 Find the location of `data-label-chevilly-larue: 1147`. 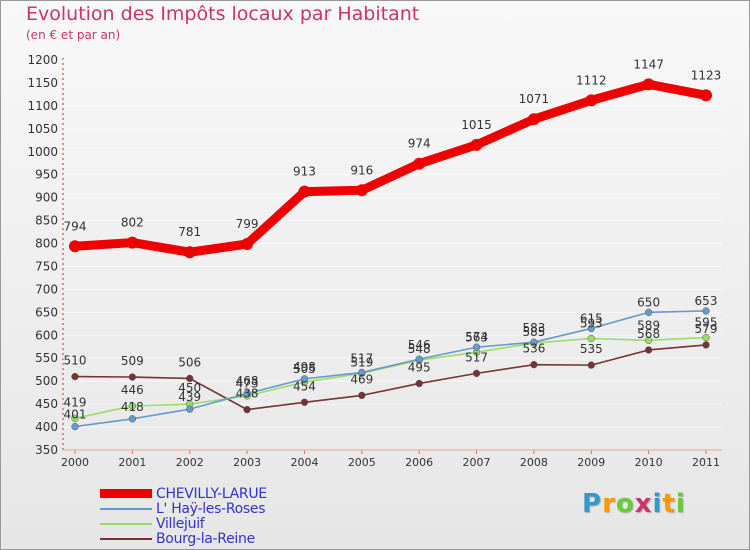

data-label-chevilly-larue: 1147 is located at coordinates (648, 64).